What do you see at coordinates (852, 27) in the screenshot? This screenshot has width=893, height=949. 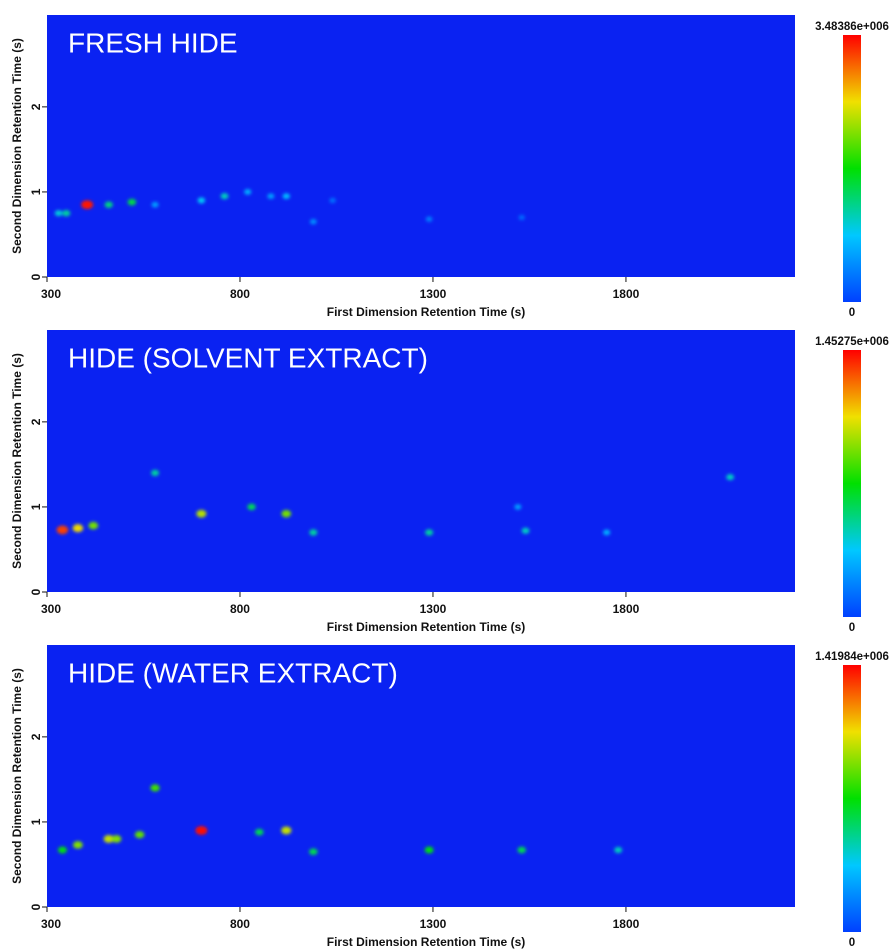 I see `colorbar-label: 3.48386e+006` at bounding box center [852, 27].